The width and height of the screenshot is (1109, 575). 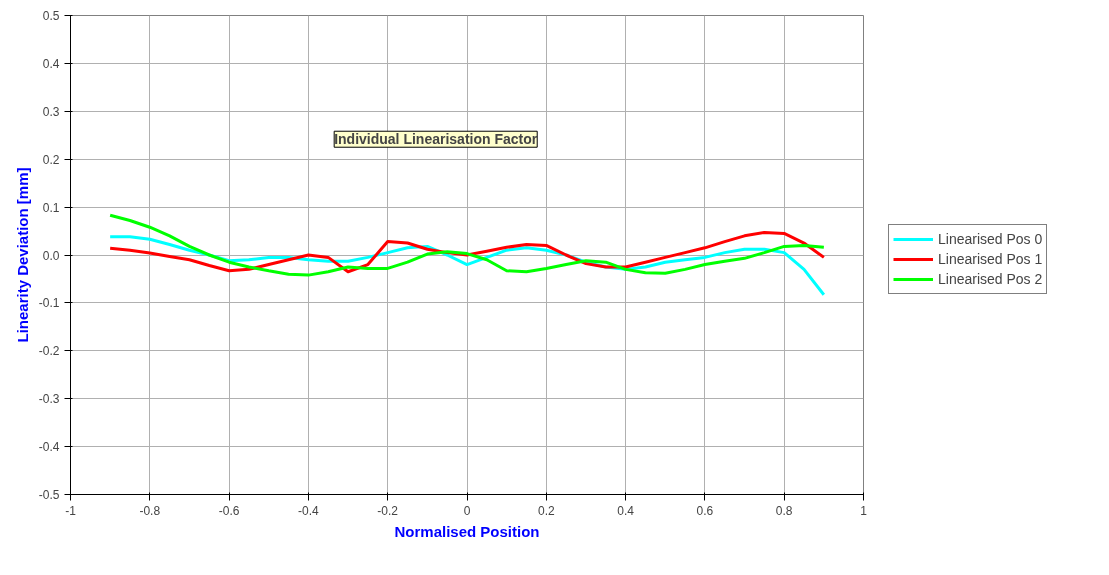 I want to click on x-tick-label: 0.6, so click(x=705, y=510).